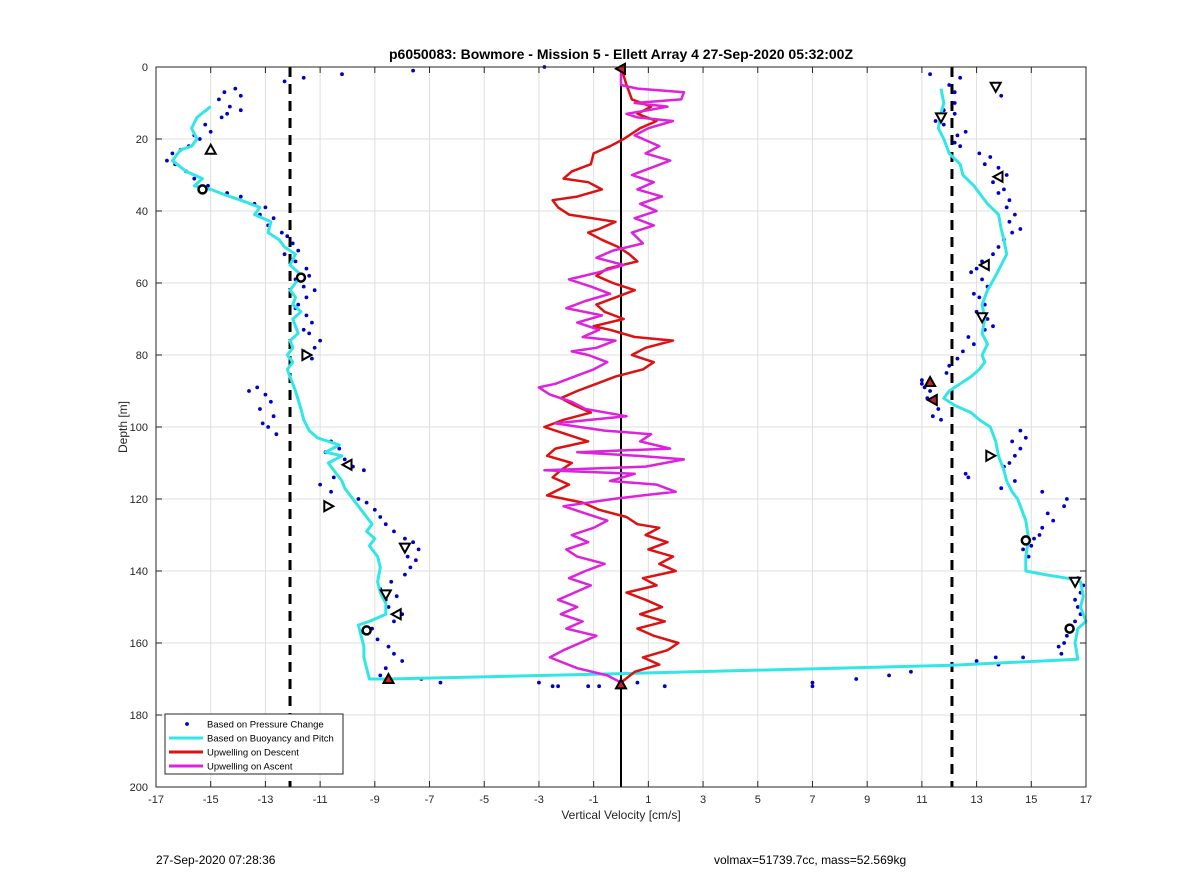 This screenshot has height=885, width=1200. I want to click on x-tick-label: 11, so click(921, 800).